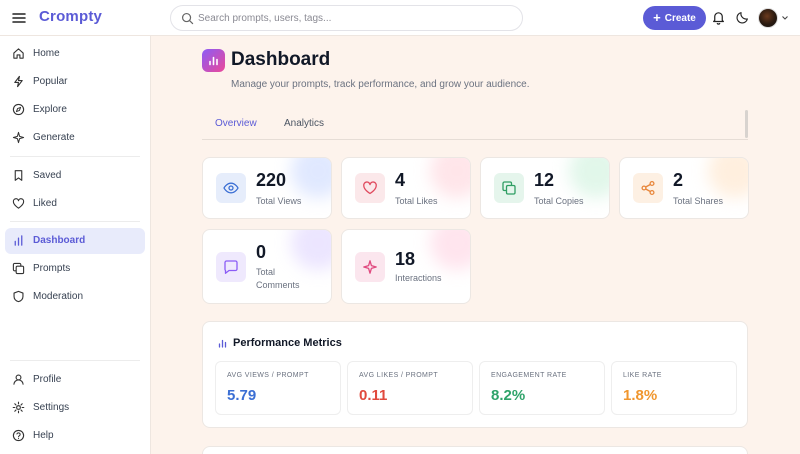 This screenshot has width=800, height=454. What do you see at coordinates (287, 343) in the screenshot?
I see `section-title: Performance Metrics` at bounding box center [287, 343].